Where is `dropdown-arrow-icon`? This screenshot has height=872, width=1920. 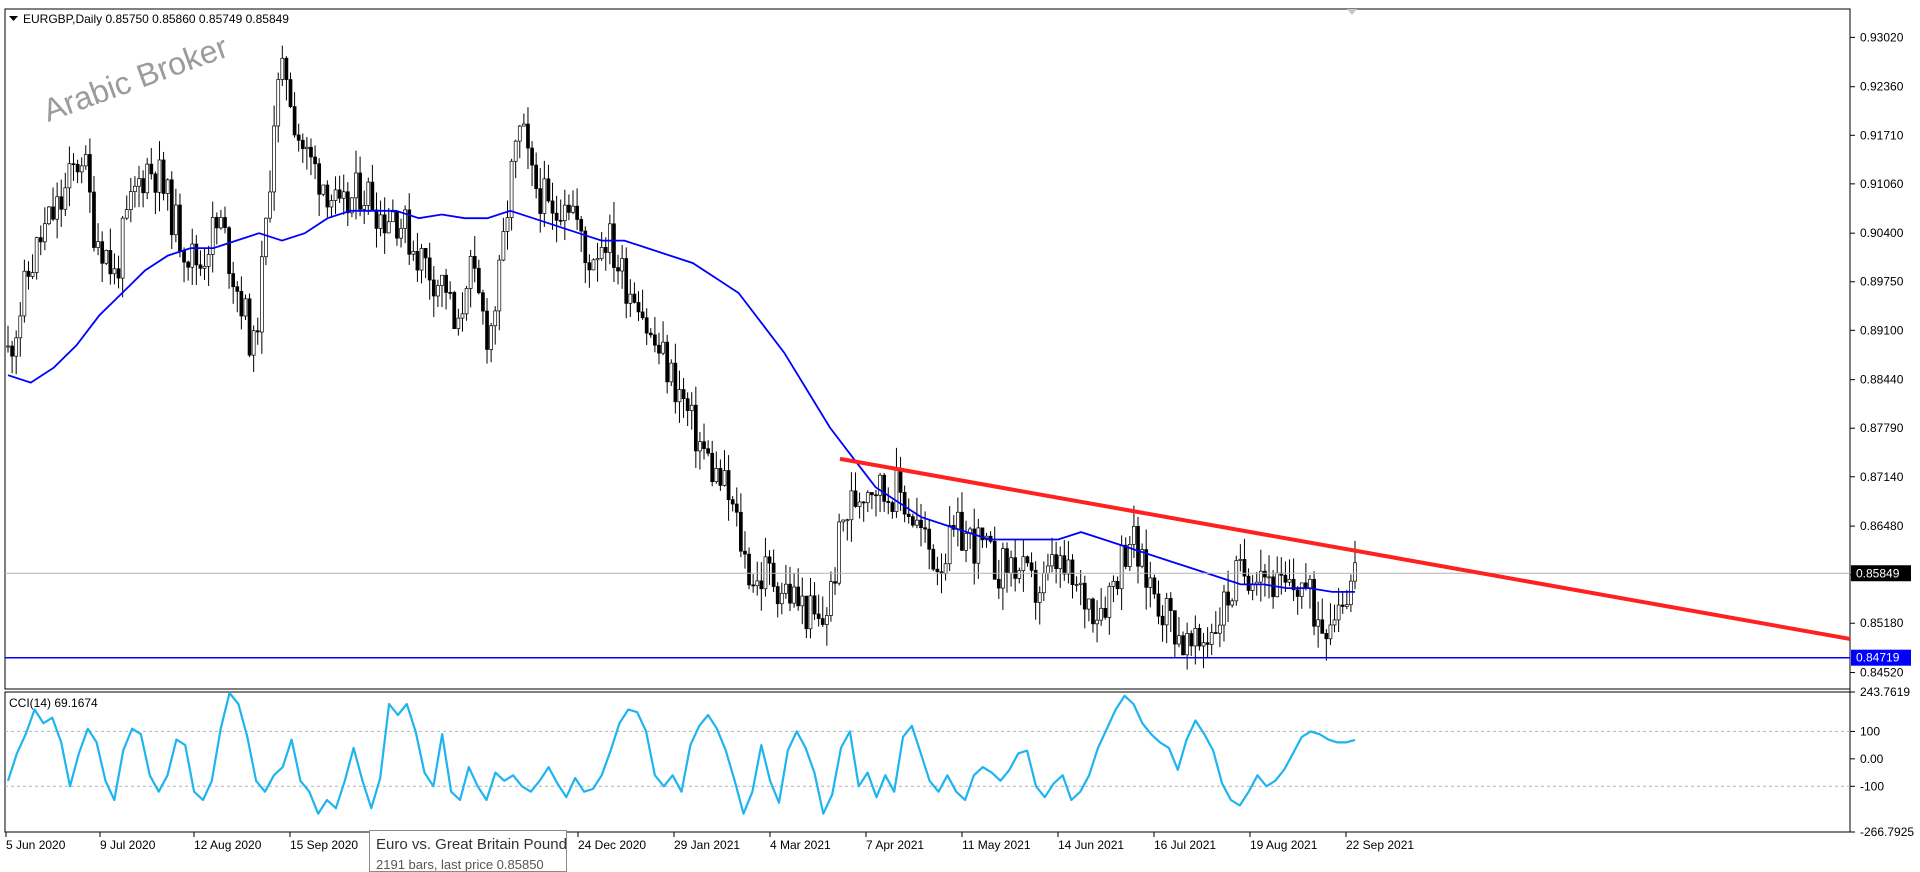
dropdown-arrow-icon is located at coordinates (13, 18).